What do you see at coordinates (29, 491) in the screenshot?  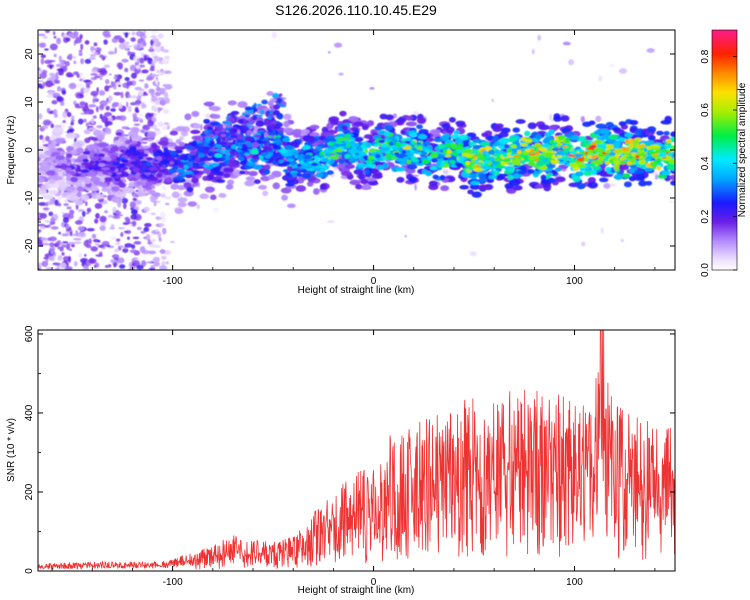 I see `snr-y-tick-label: 200` at bounding box center [29, 491].